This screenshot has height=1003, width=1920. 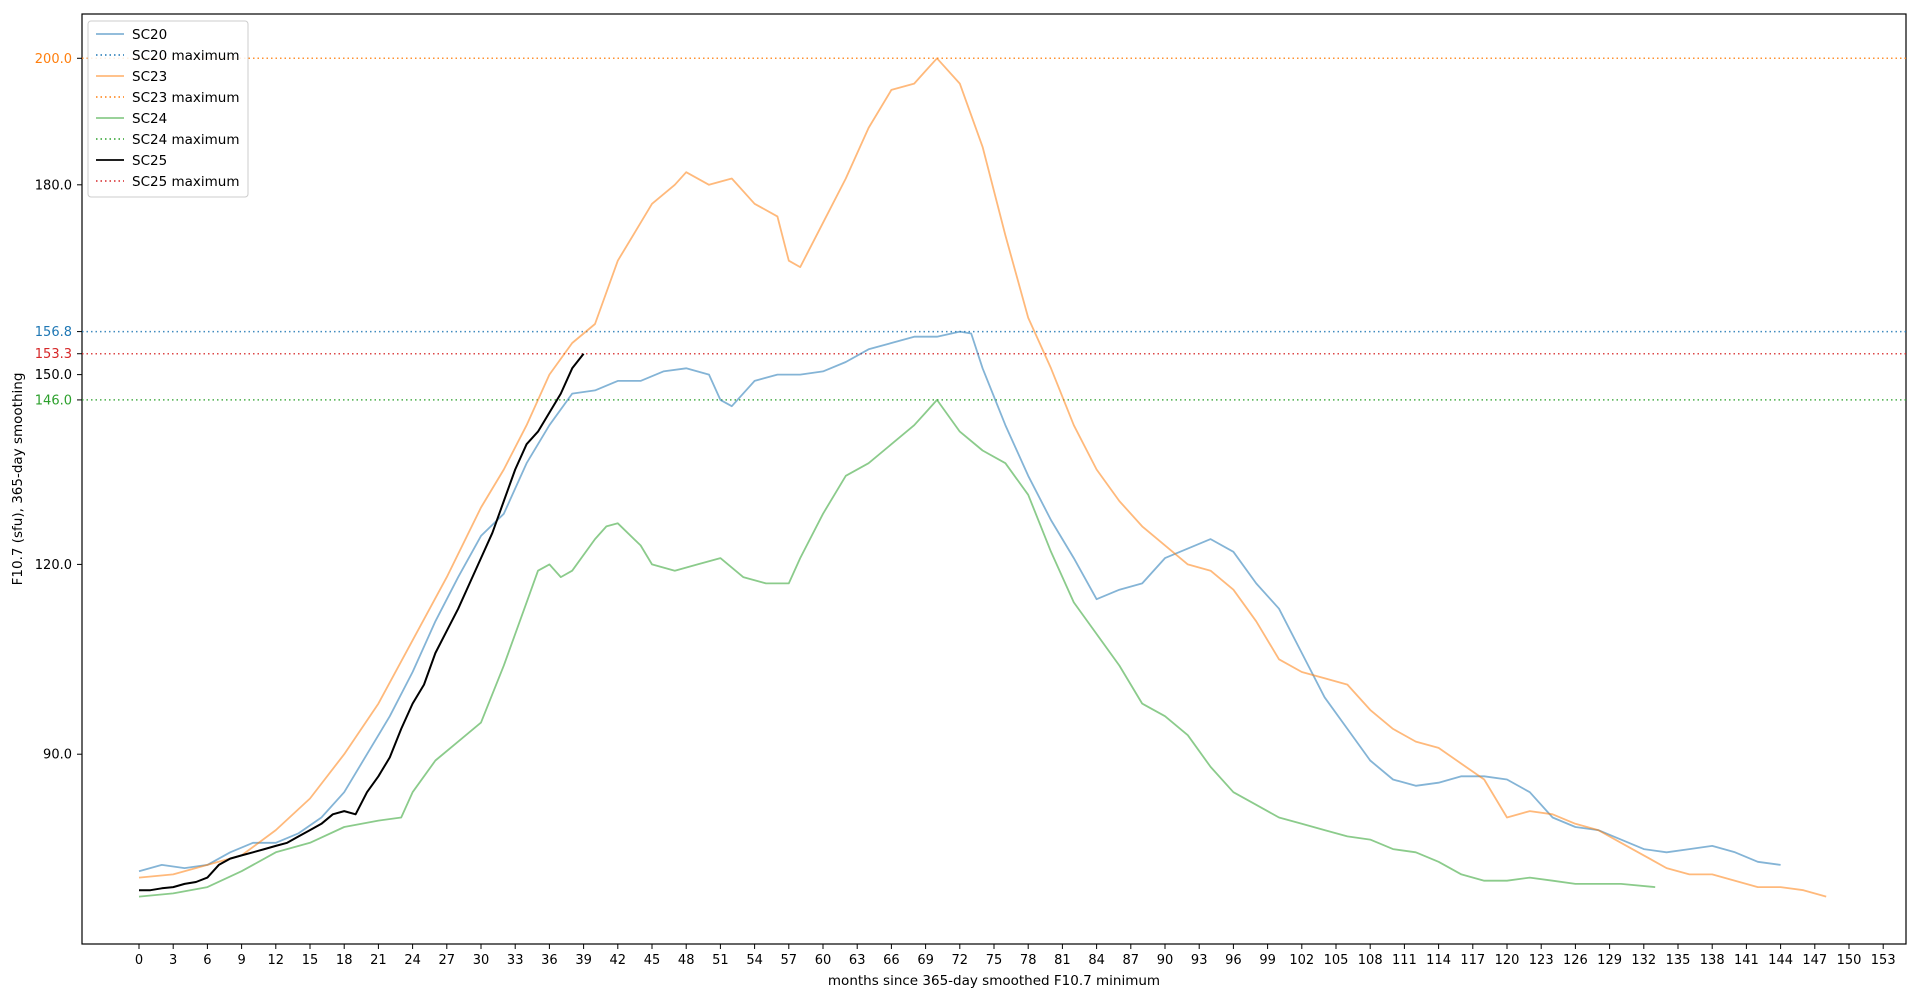 What do you see at coordinates (149, 35) in the screenshot?
I see `legend-label: SC20` at bounding box center [149, 35].